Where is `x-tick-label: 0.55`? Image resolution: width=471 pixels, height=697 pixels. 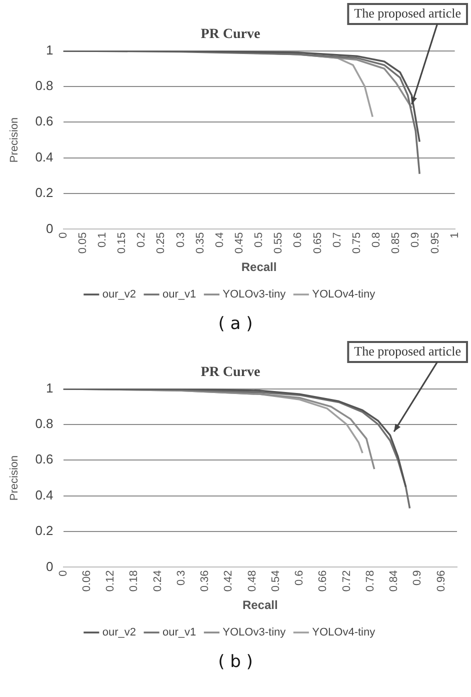
x-tick-label: 0.55 is located at coordinates (278, 243).